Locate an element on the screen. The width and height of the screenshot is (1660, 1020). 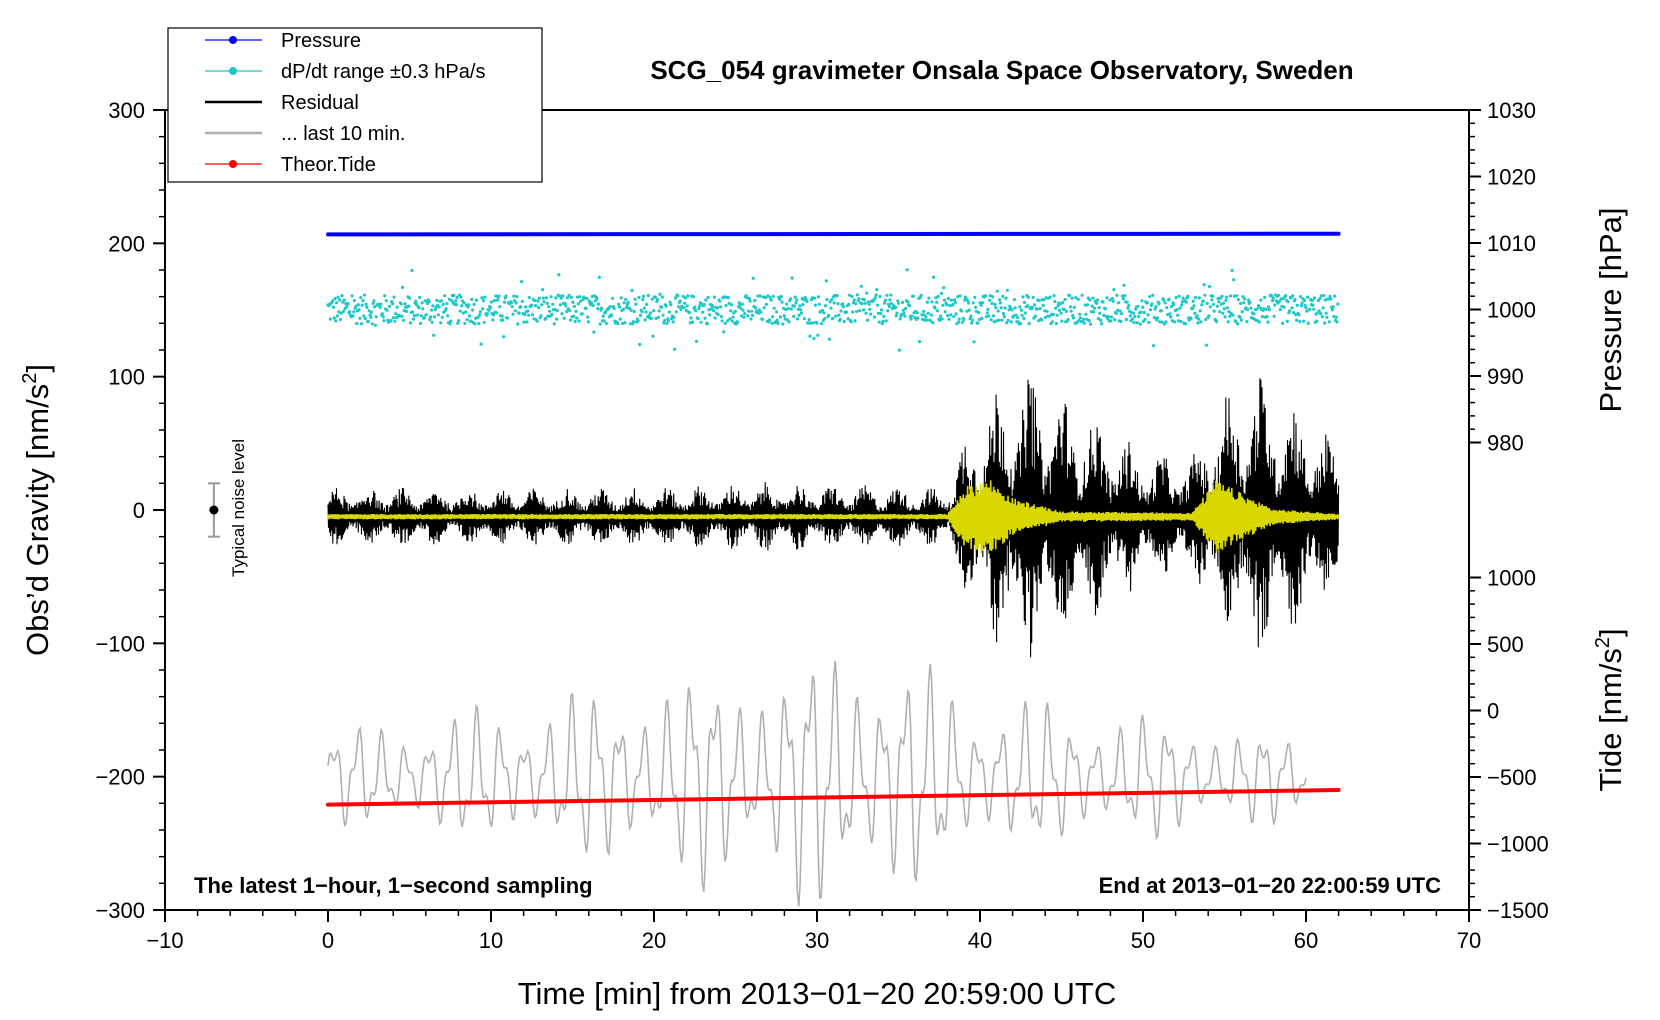
pressure-tick-label: 1020 is located at coordinates (1511, 177).